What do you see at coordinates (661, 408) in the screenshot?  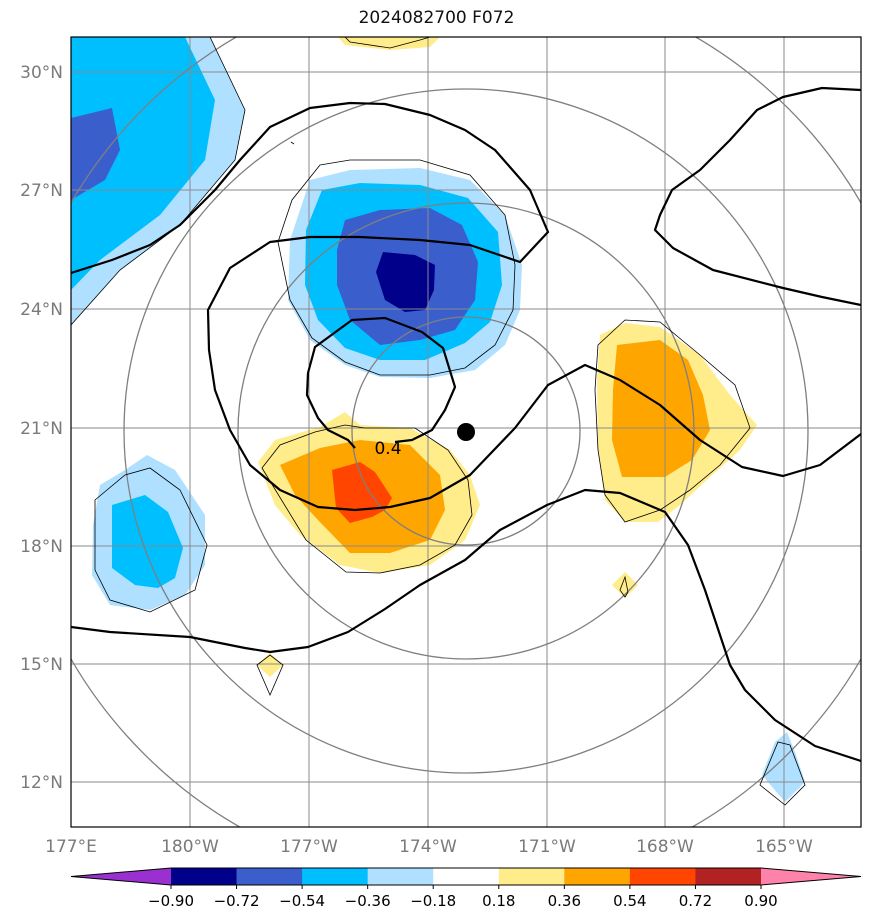 I see `shade-east-orange` at bounding box center [661, 408].